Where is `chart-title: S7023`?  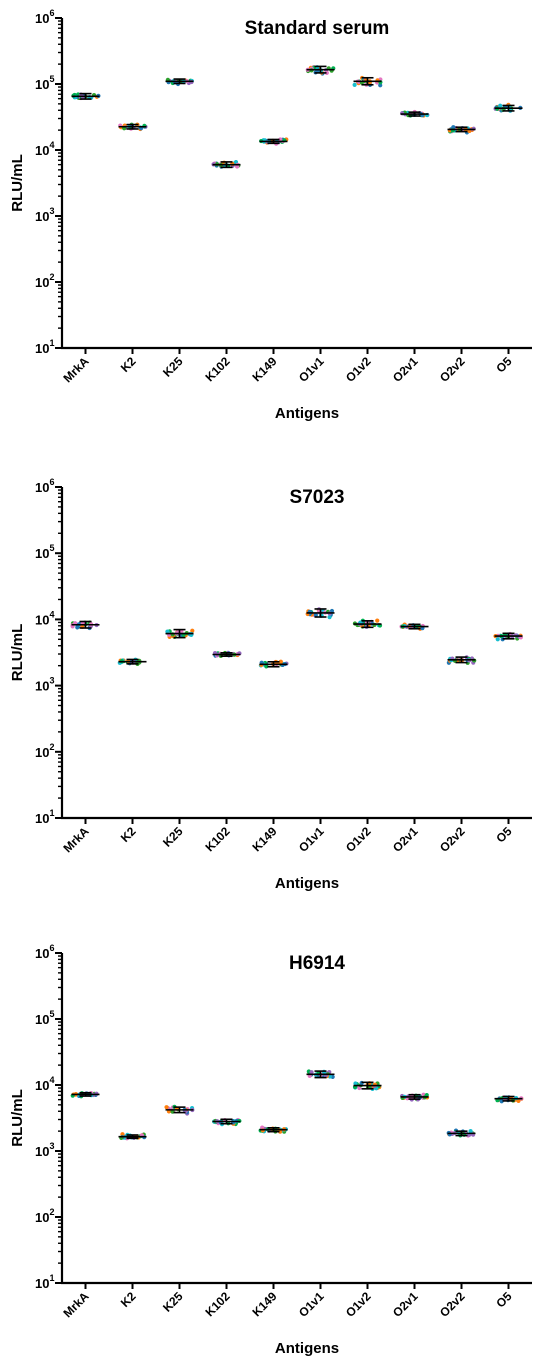 chart-title: S7023 is located at coordinates (317, 497).